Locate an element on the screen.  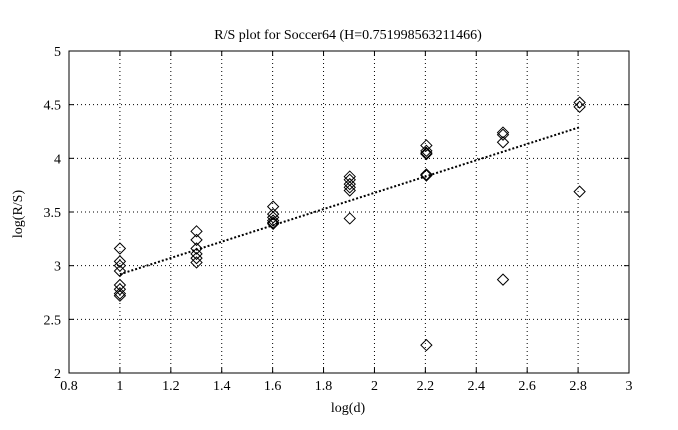
x-tick-label: 0.8 is located at coordinates (69, 386).